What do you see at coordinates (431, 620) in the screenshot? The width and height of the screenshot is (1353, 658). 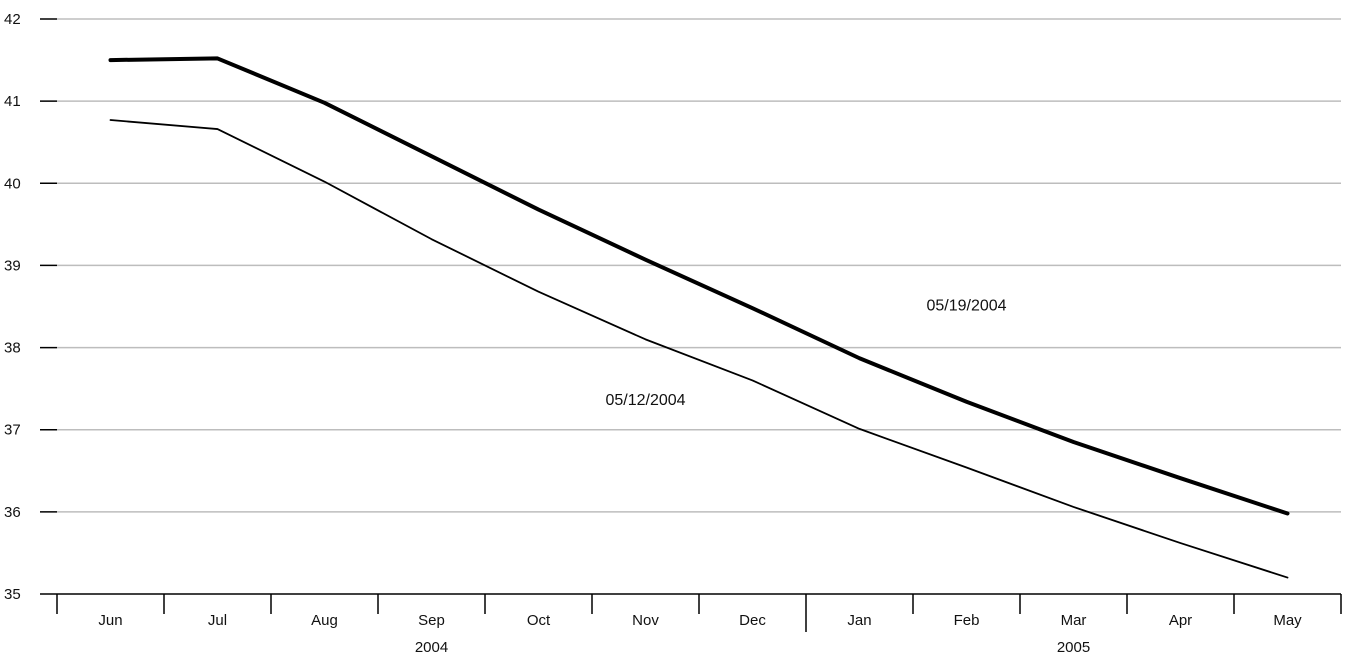 I see `x-tick-label-sep: Sep` at bounding box center [431, 620].